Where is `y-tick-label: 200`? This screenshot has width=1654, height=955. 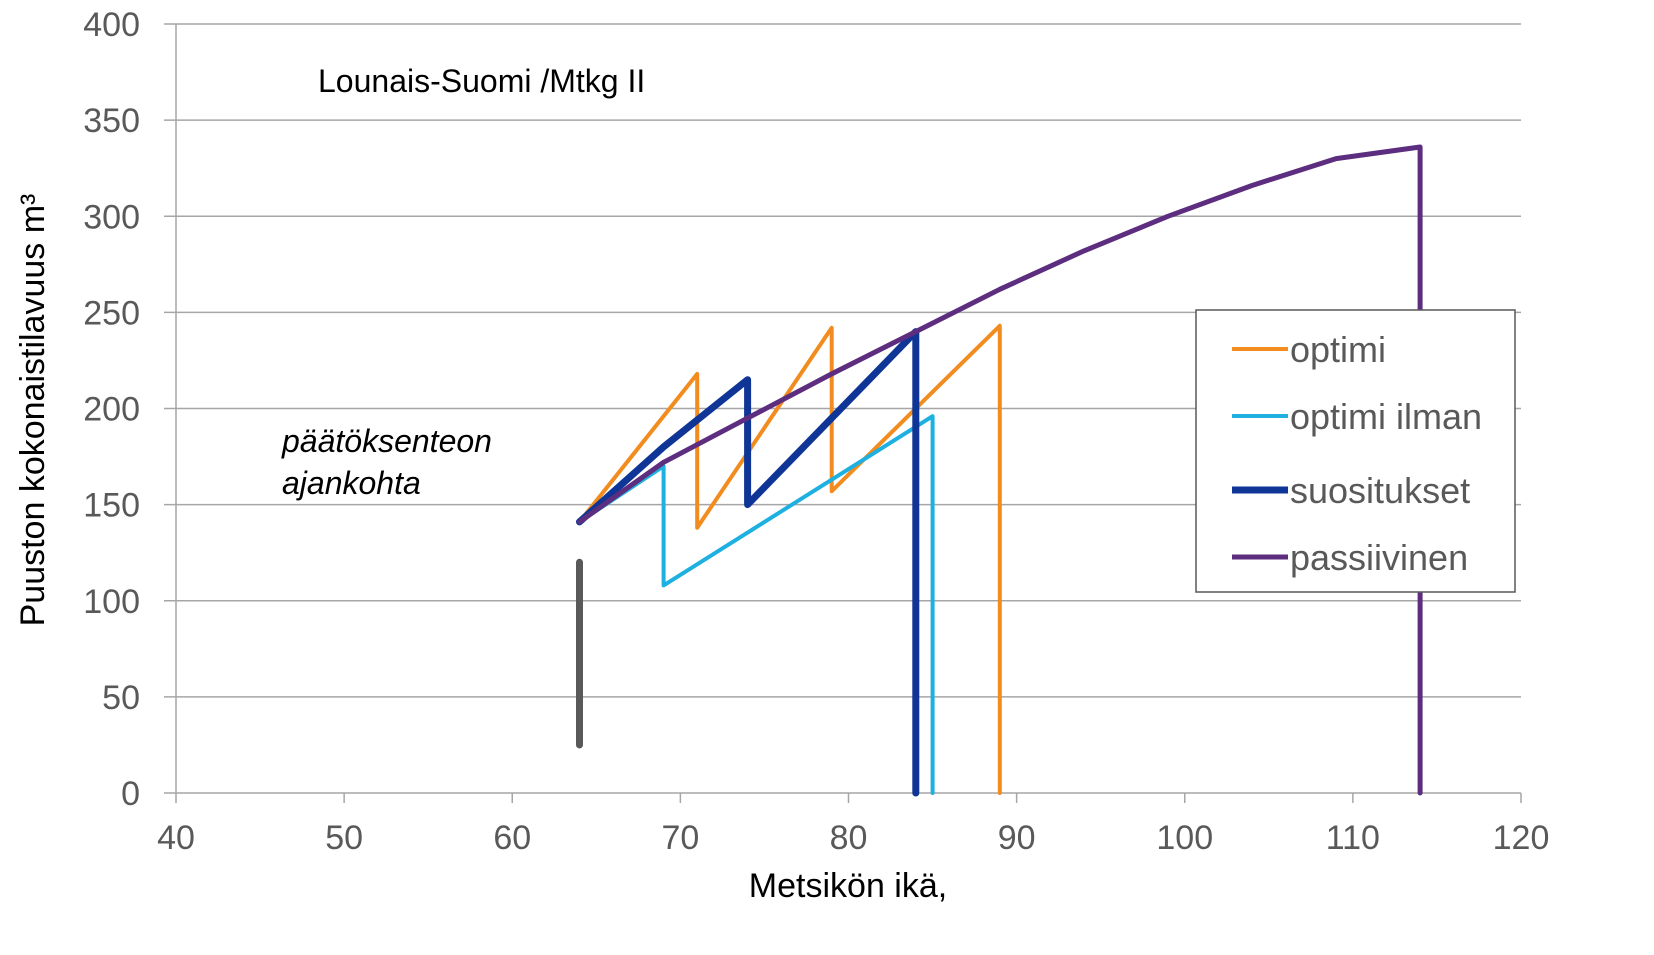 y-tick-label: 200 is located at coordinates (111, 410).